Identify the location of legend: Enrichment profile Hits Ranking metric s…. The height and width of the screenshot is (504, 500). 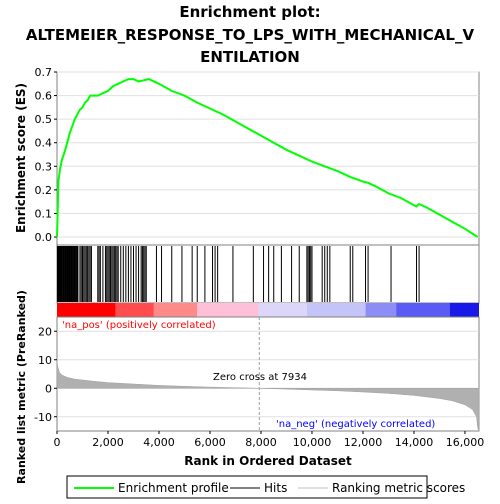
(265, 487).